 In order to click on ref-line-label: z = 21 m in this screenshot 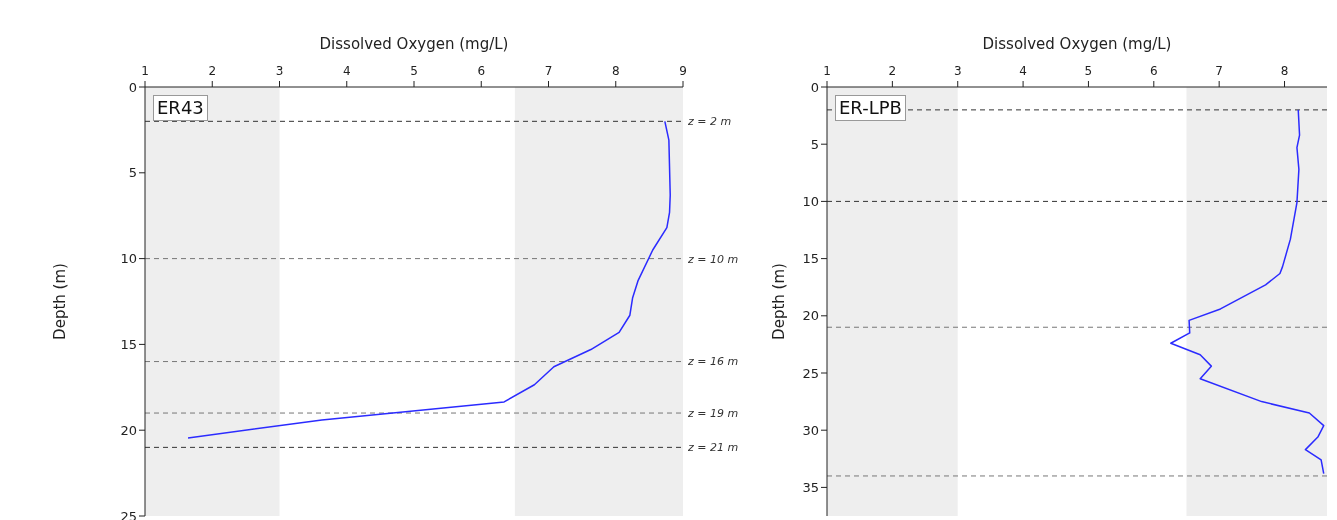, I will do `click(713, 448)`.